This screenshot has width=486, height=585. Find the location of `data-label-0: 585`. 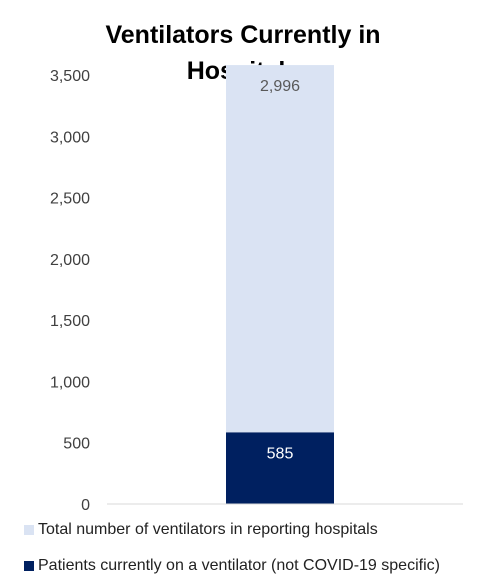

data-label-0: 585 is located at coordinates (280, 453).